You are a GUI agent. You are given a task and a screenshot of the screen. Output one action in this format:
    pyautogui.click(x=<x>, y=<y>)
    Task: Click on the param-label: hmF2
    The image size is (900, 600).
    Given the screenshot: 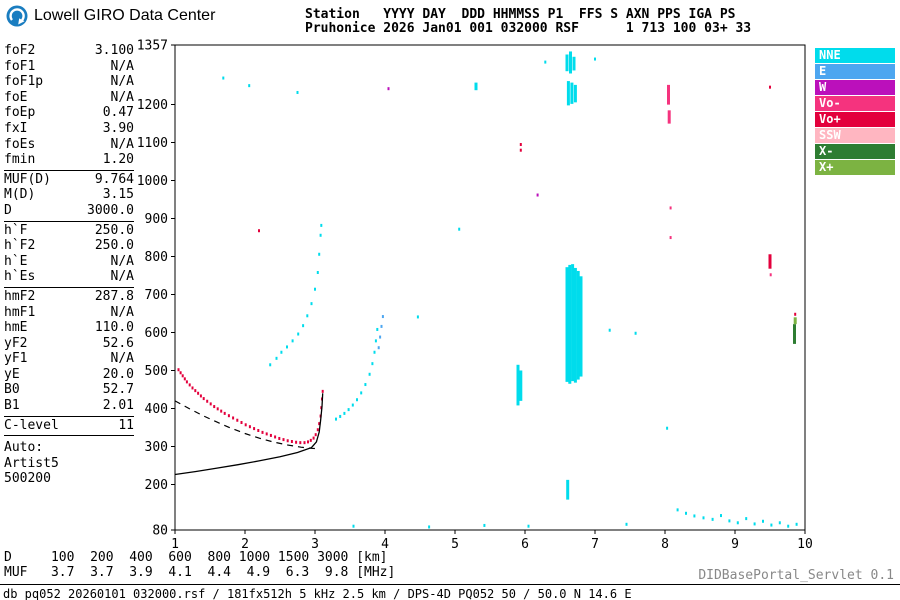 What is the action you would take?
    pyautogui.click(x=20, y=296)
    